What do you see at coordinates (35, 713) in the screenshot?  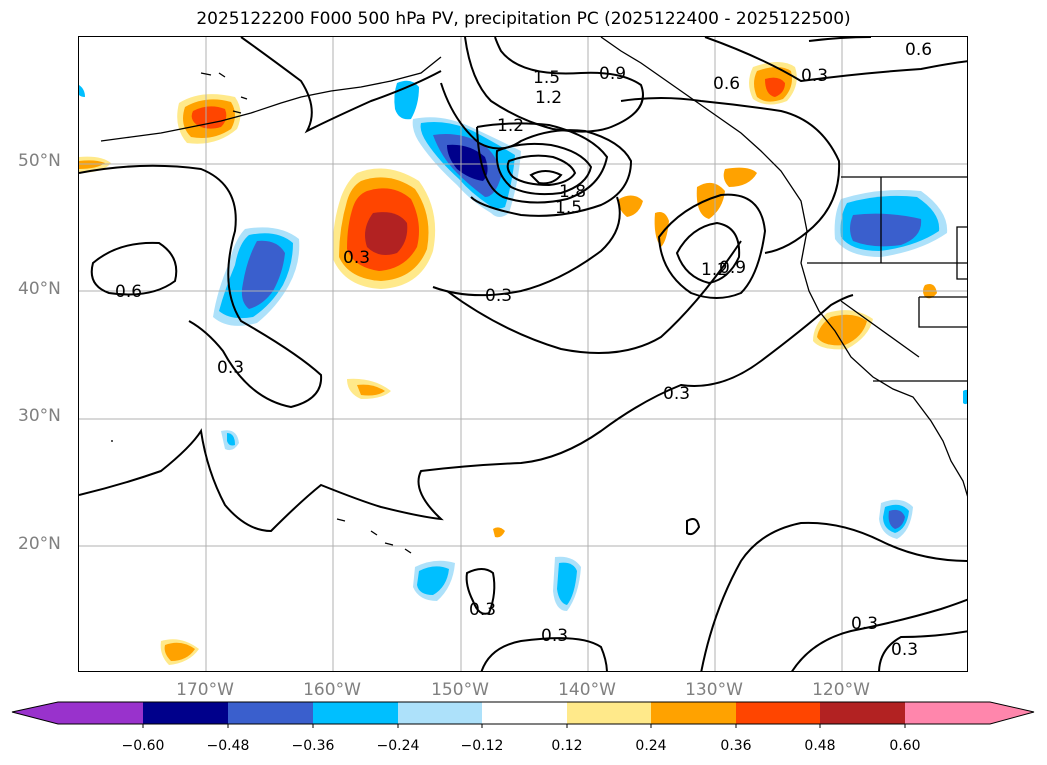 I see `colorbar-under-arrow` at bounding box center [35, 713].